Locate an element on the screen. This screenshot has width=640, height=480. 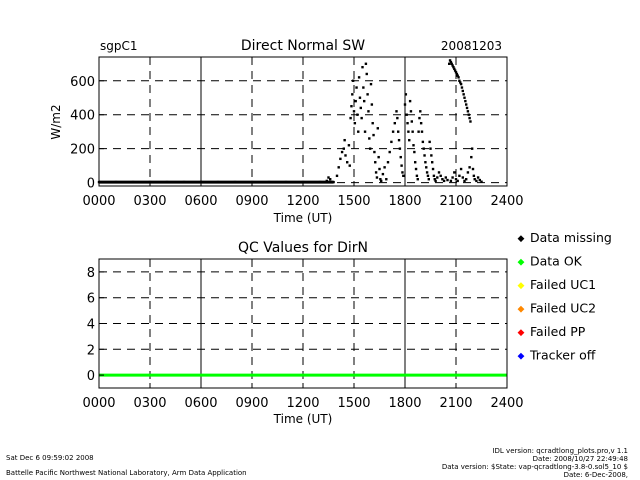
top-xlabel: Time (UT) is located at coordinates (303, 218).